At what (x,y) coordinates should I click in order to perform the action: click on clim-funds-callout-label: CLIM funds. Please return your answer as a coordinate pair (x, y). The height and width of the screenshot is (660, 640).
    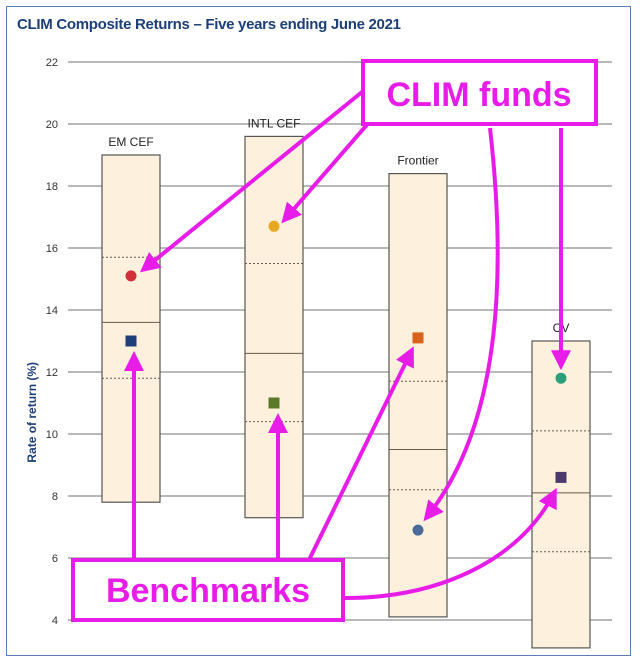
    Looking at the image, I should click on (478, 95).